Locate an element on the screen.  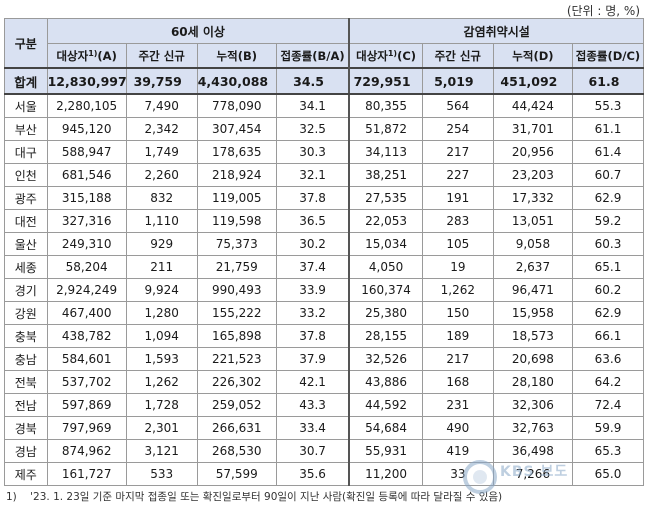
value-cell: 155,222 is located at coordinates (236, 313).